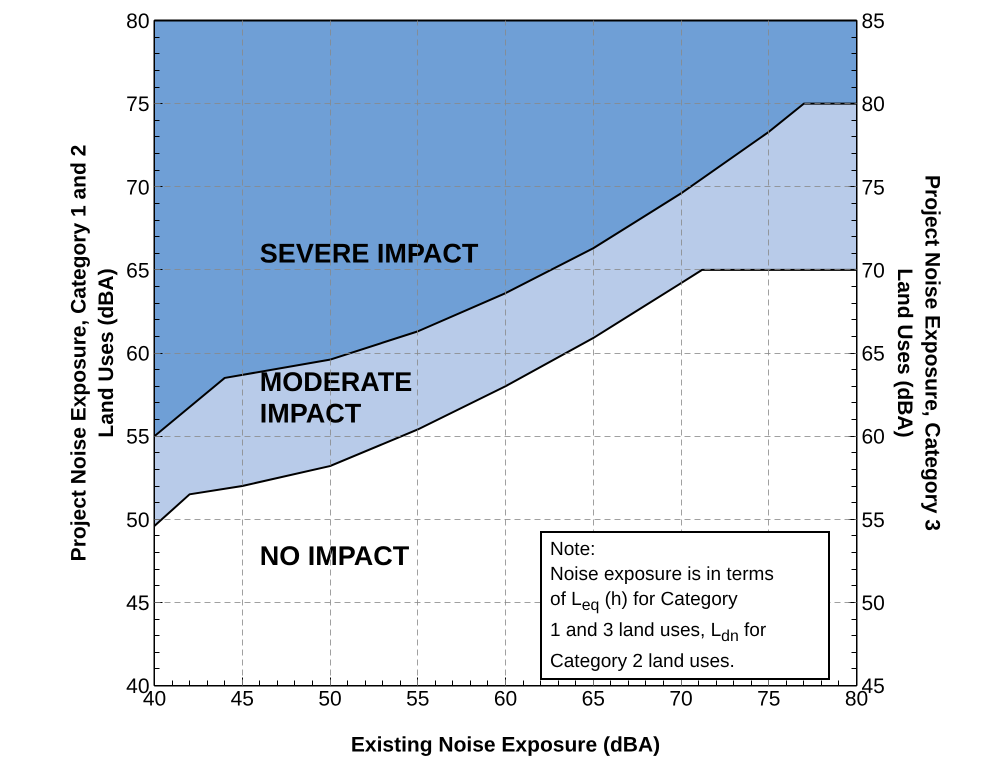  Describe the element at coordinates (681, 699) in the screenshot. I see `x-tick-label: 70` at that location.